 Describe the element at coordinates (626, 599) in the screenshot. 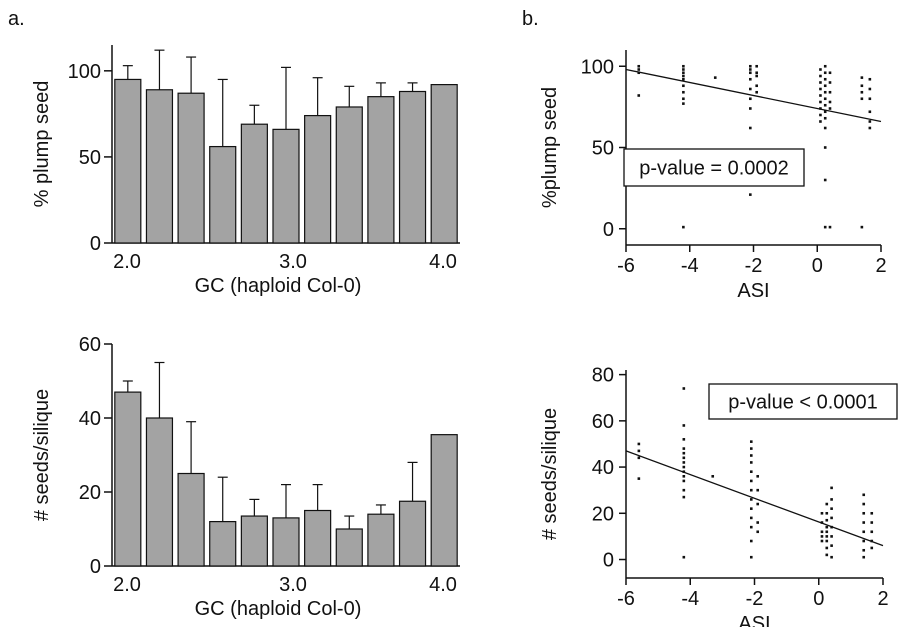

I see `x-tick-label: -6` at that location.